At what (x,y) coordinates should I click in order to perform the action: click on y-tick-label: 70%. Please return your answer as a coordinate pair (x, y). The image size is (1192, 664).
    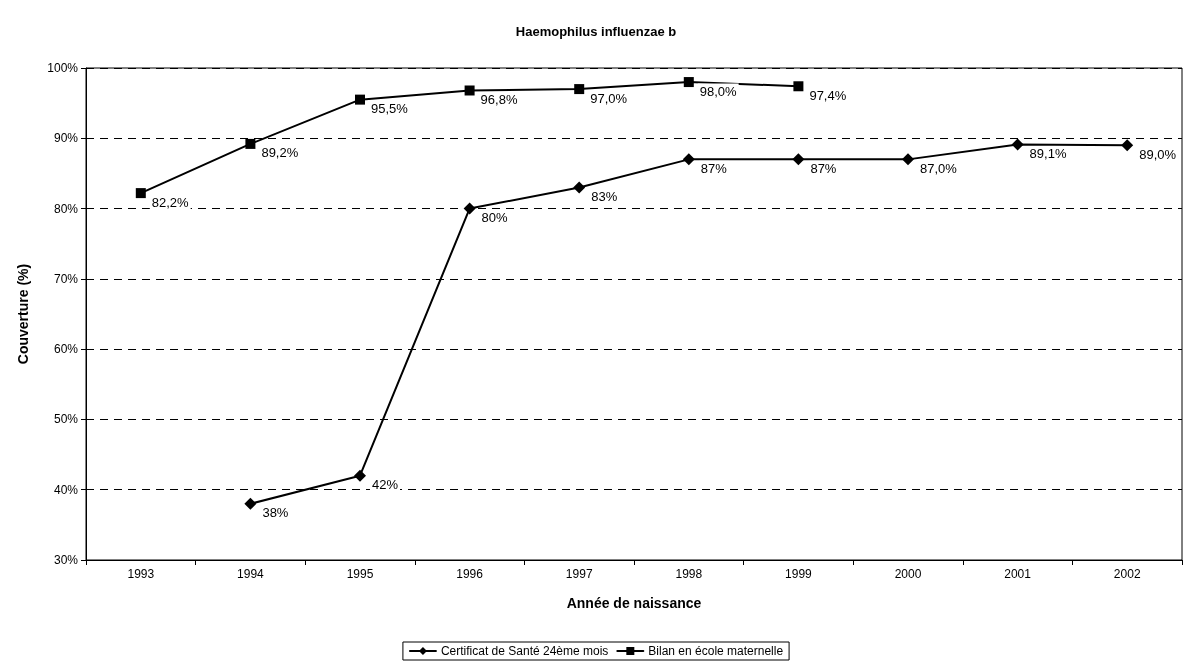
    Looking at the image, I should click on (66, 278).